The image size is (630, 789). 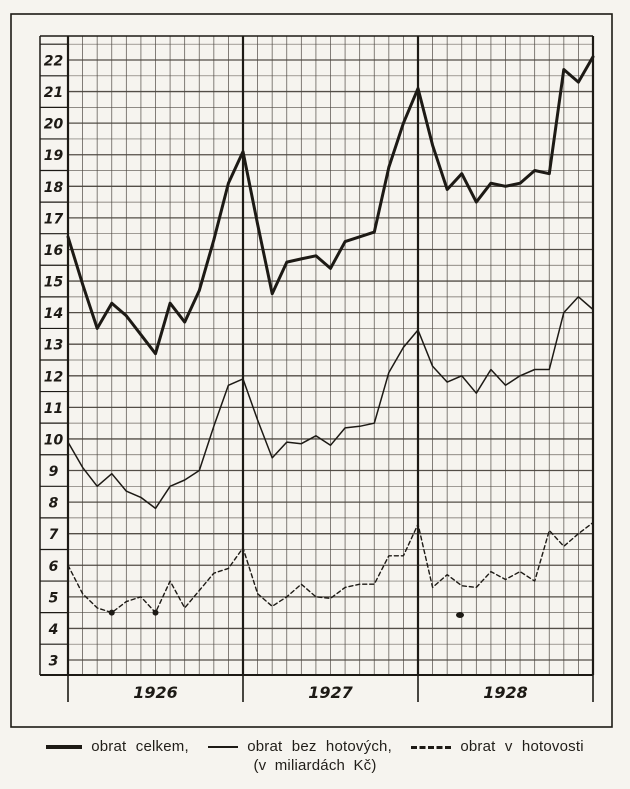 What do you see at coordinates (53, 377) in the screenshot?
I see `y-tick-label: 12` at bounding box center [53, 377].